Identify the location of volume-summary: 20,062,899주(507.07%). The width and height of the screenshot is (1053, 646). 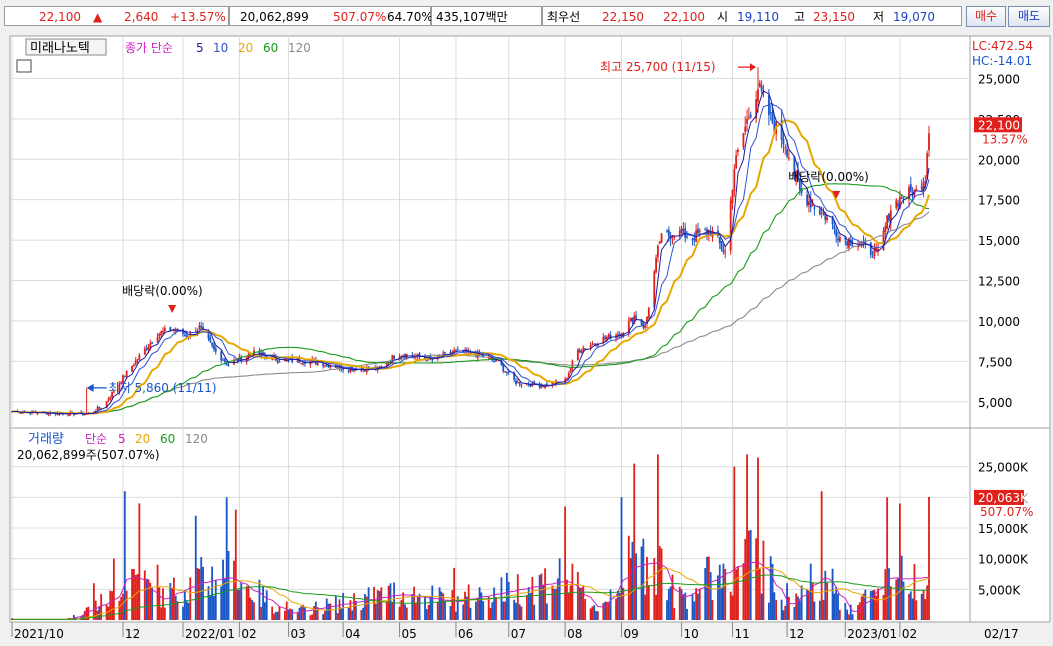
(88, 455).